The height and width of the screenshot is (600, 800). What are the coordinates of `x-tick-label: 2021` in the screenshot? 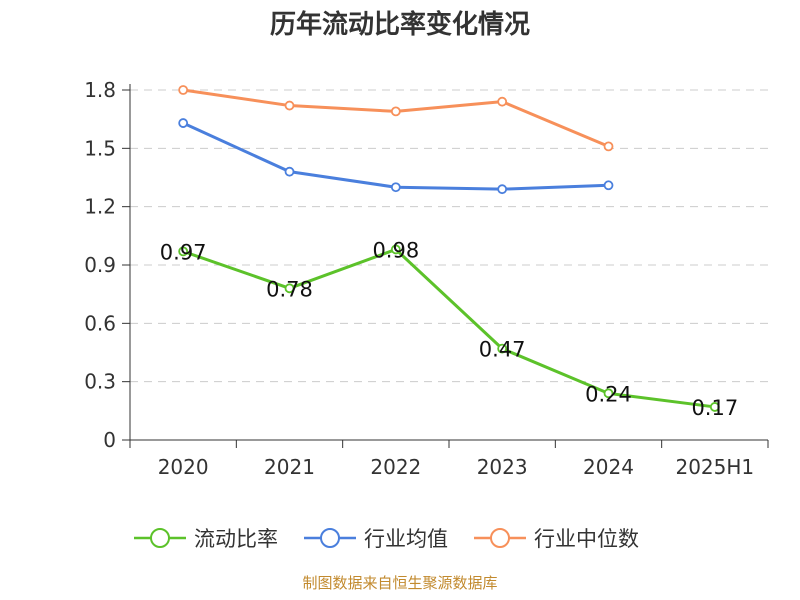 It's located at (289, 467).